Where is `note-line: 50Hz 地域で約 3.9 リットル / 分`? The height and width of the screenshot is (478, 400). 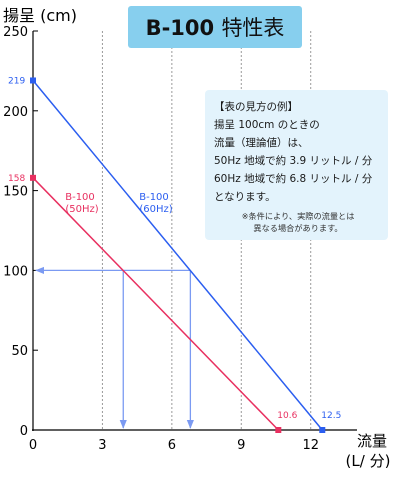 note-line: 50Hz 地域で約 3.9 リットル / 分 is located at coordinates (293, 161).